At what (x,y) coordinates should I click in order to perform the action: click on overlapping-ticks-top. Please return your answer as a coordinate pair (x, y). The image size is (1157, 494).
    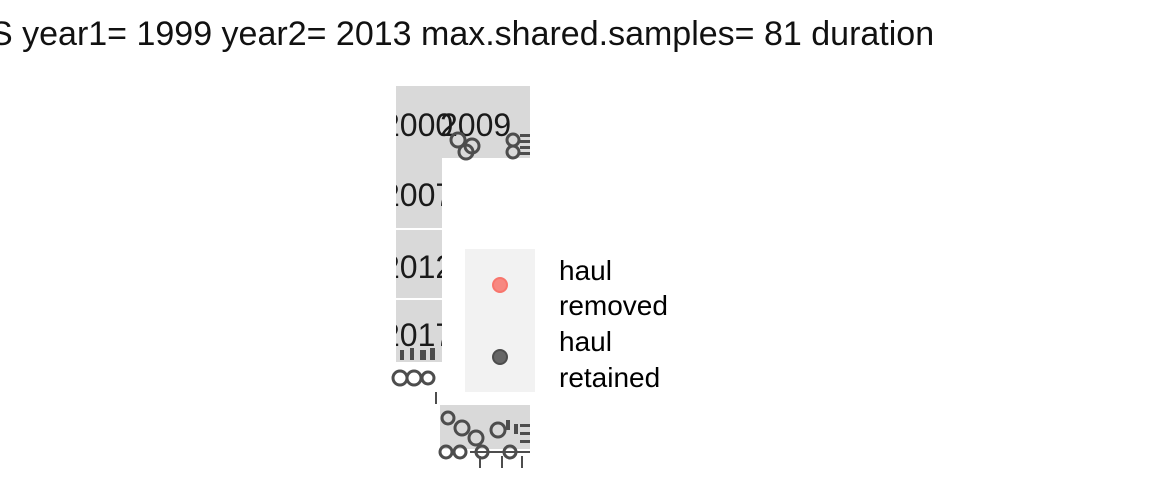
    Looking at the image, I should click on (489, 146).